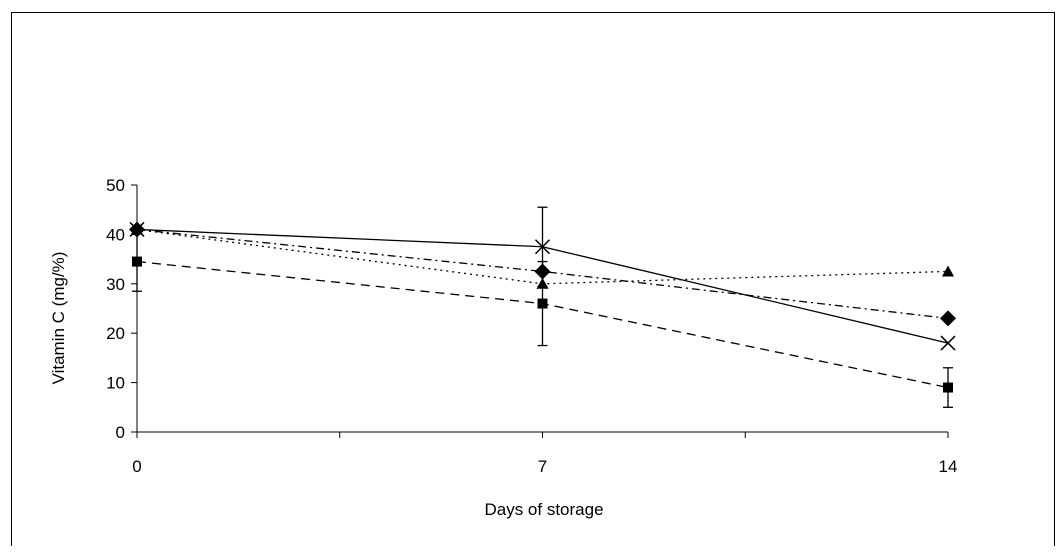 This screenshot has height=552, width=1057. Describe the element at coordinates (948, 466) in the screenshot. I see `x-tick-label: 14` at that location.